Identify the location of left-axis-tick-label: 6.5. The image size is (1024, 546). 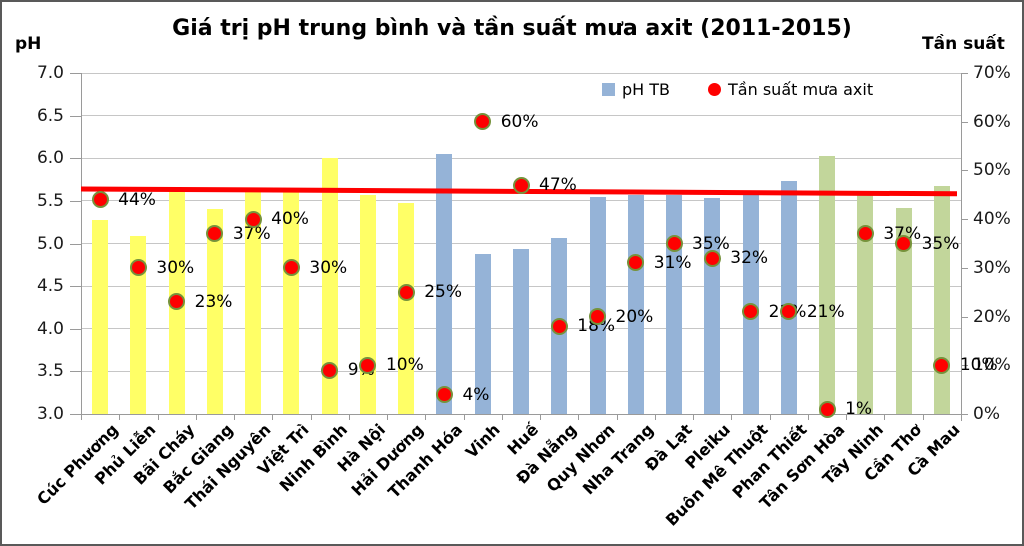
(50, 115).